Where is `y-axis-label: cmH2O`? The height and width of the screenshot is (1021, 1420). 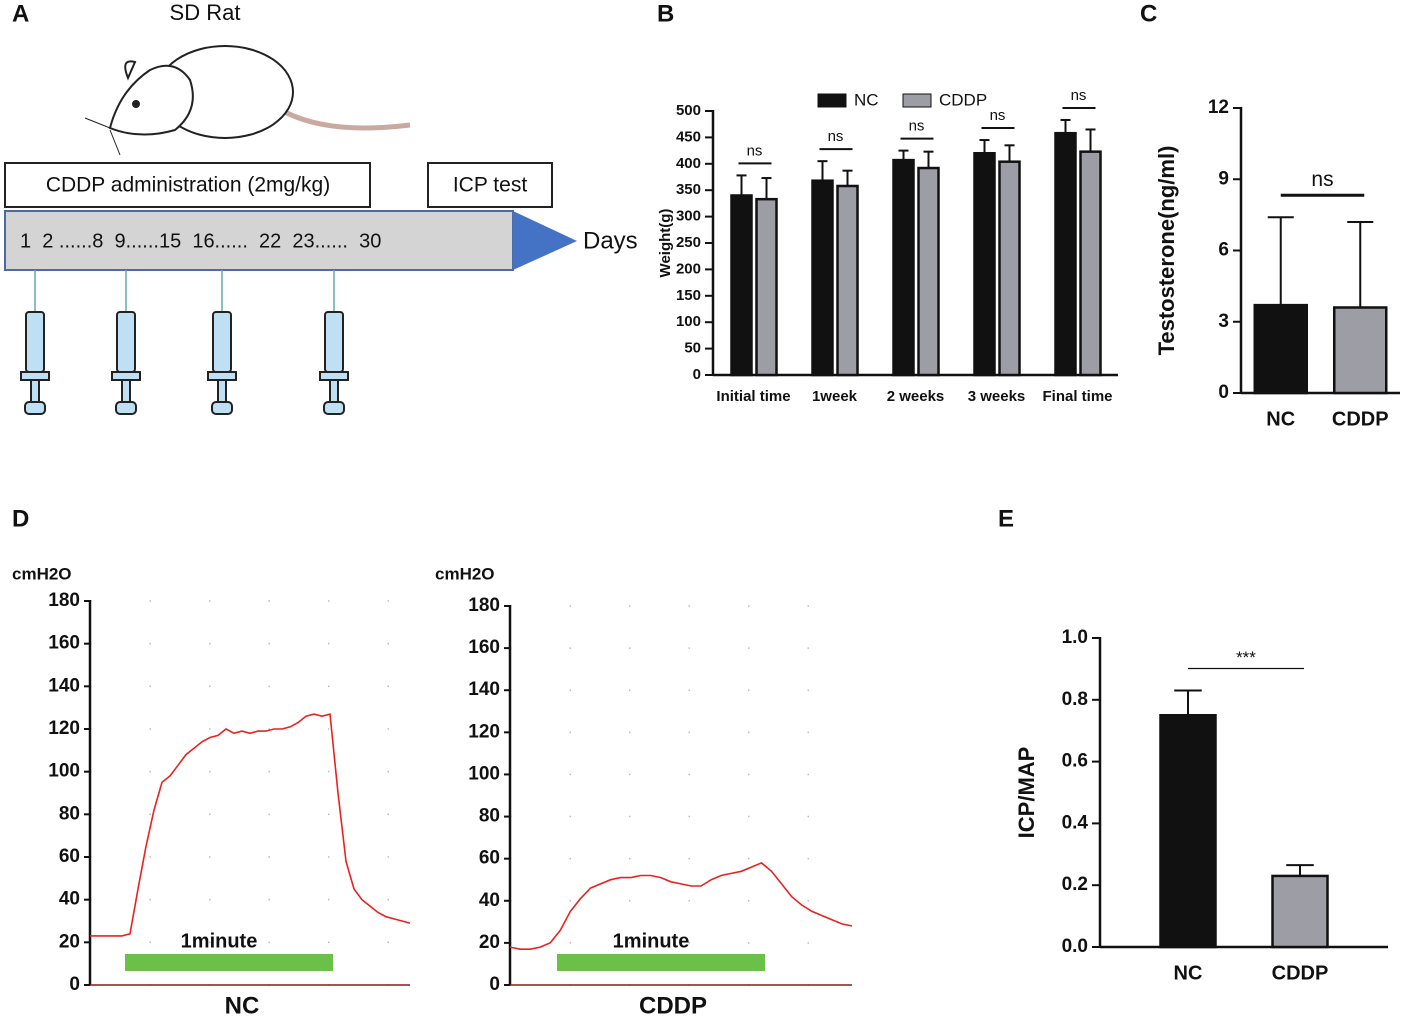
y-axis-label: cmH2O is located at coordinates (465, 573).